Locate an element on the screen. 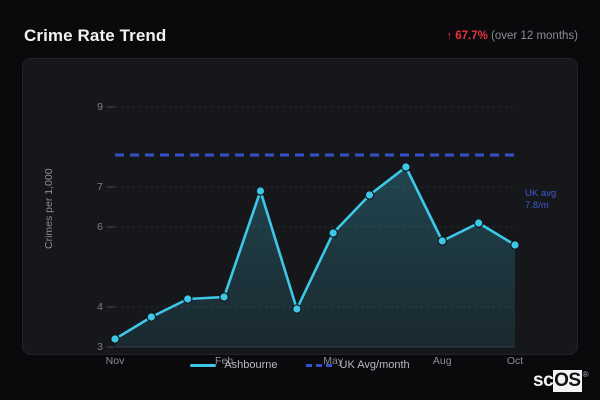 This screenshot has height=400, width=600. x-axis-tick-label: Aug is located at coordinates (442, 361).